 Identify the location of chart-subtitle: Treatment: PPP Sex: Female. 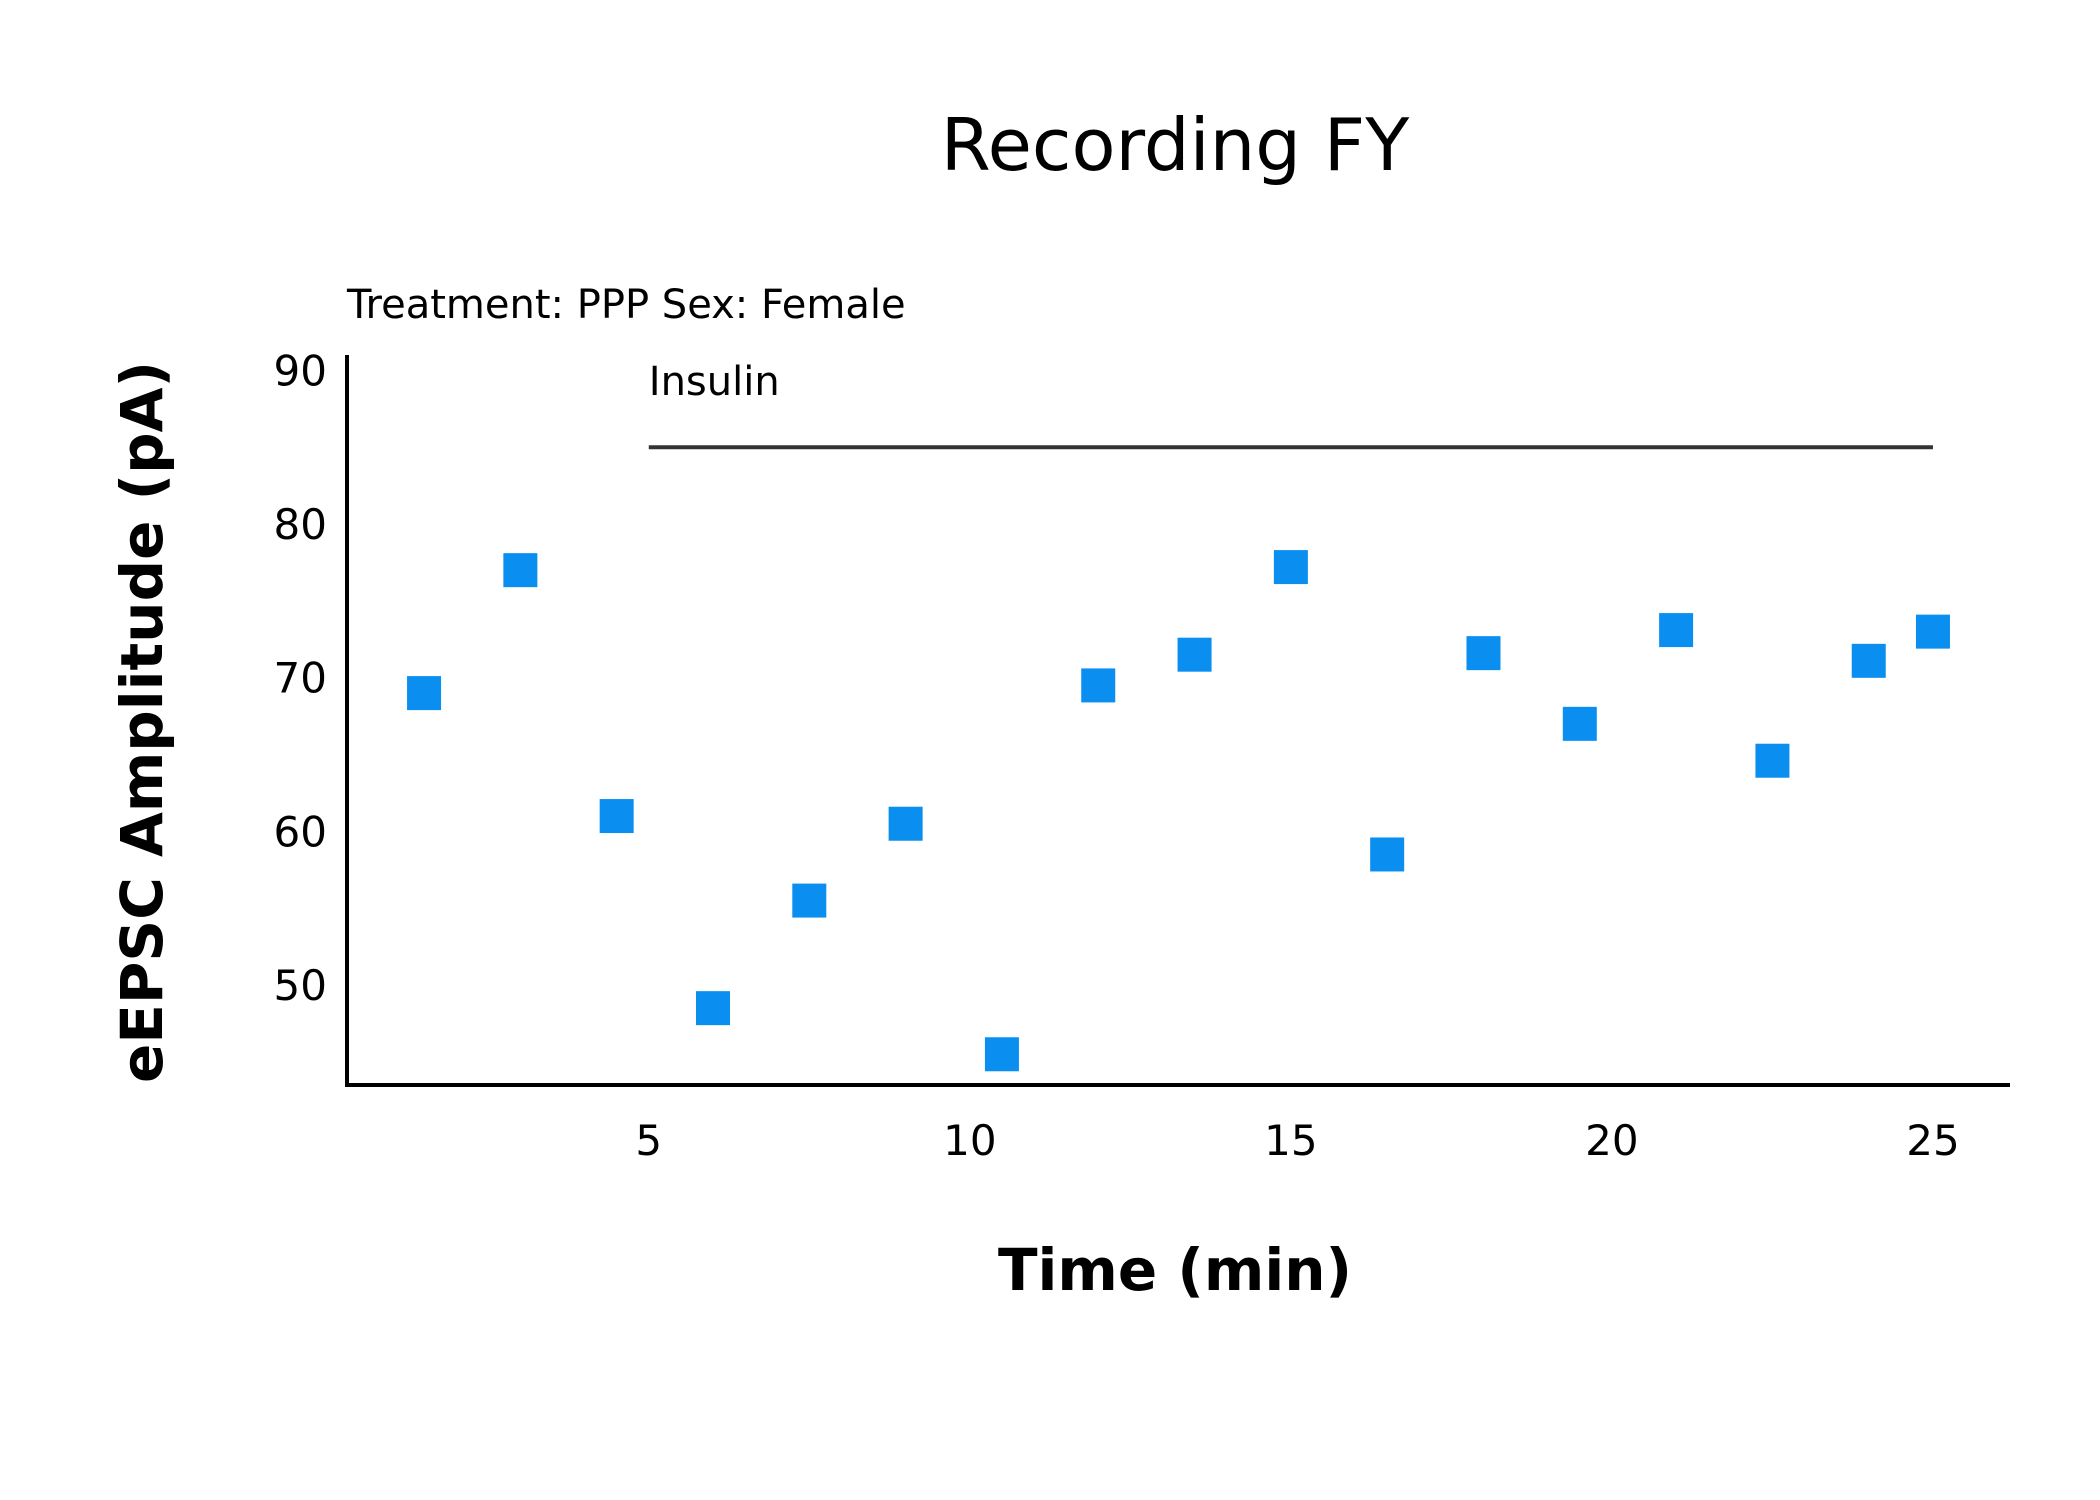
(626, 305).